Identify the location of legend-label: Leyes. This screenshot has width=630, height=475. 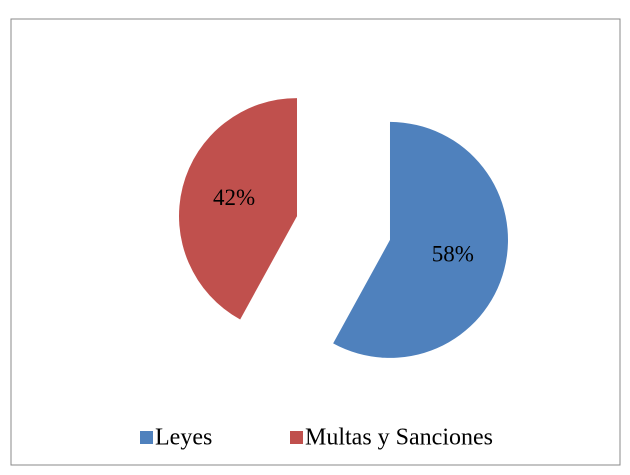
(183, 438).